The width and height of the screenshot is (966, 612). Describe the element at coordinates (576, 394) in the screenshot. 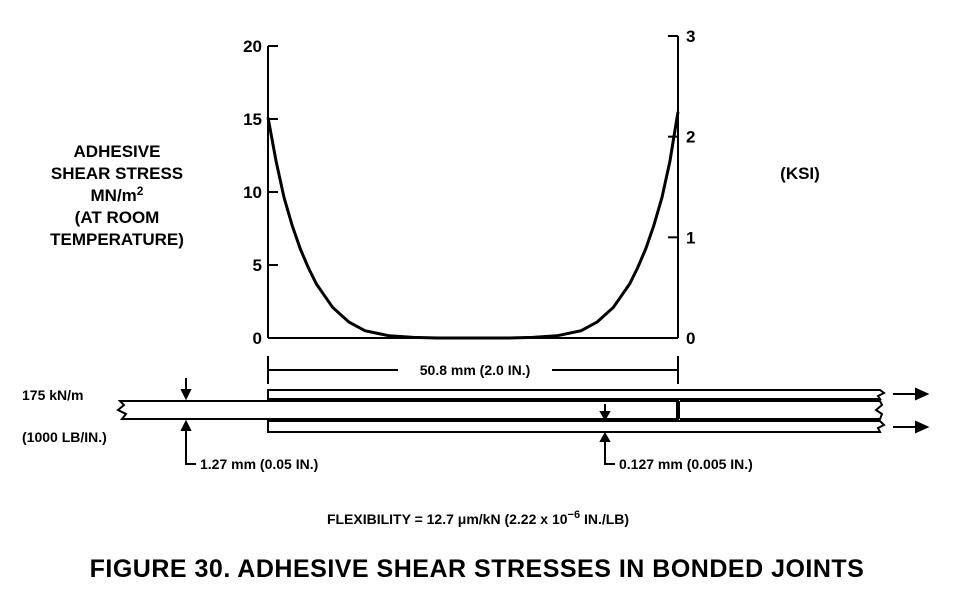

I see `top-splice-plate` at that location.